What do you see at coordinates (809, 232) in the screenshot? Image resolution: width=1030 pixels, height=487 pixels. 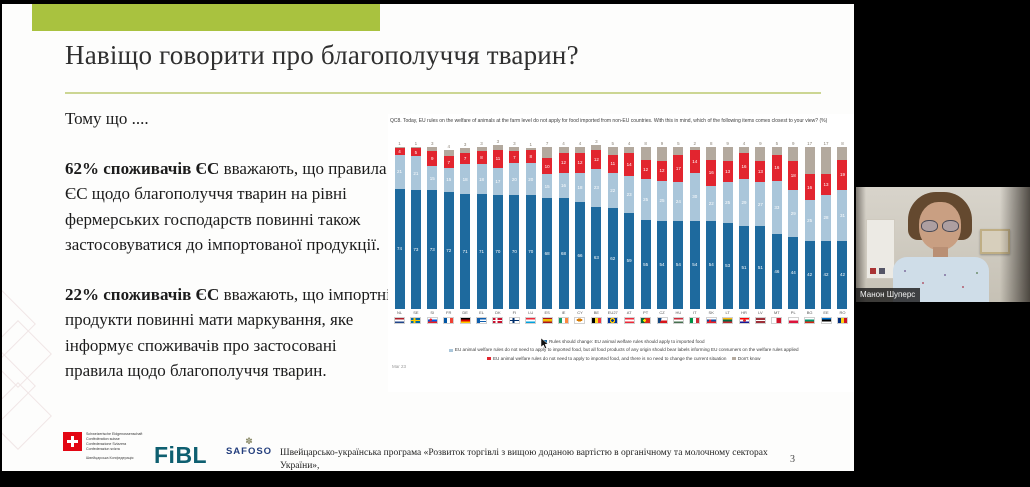 I see `bar-BG: 17 16 25 42 BG` at bounding box center [809, 232].